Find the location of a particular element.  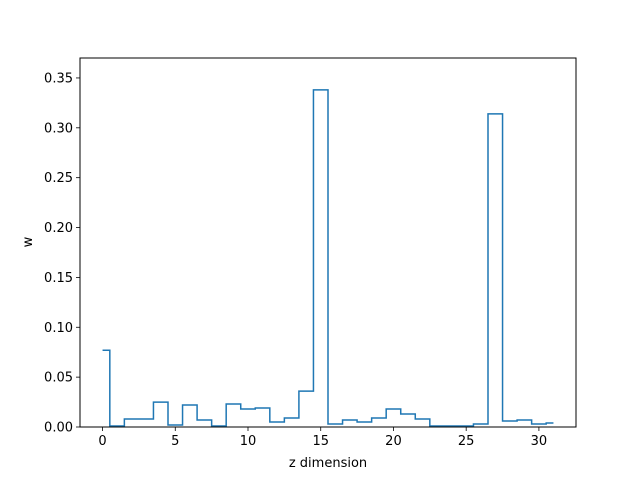

y-tick-label-1: 0.05 is located at coordinates (58, 378).